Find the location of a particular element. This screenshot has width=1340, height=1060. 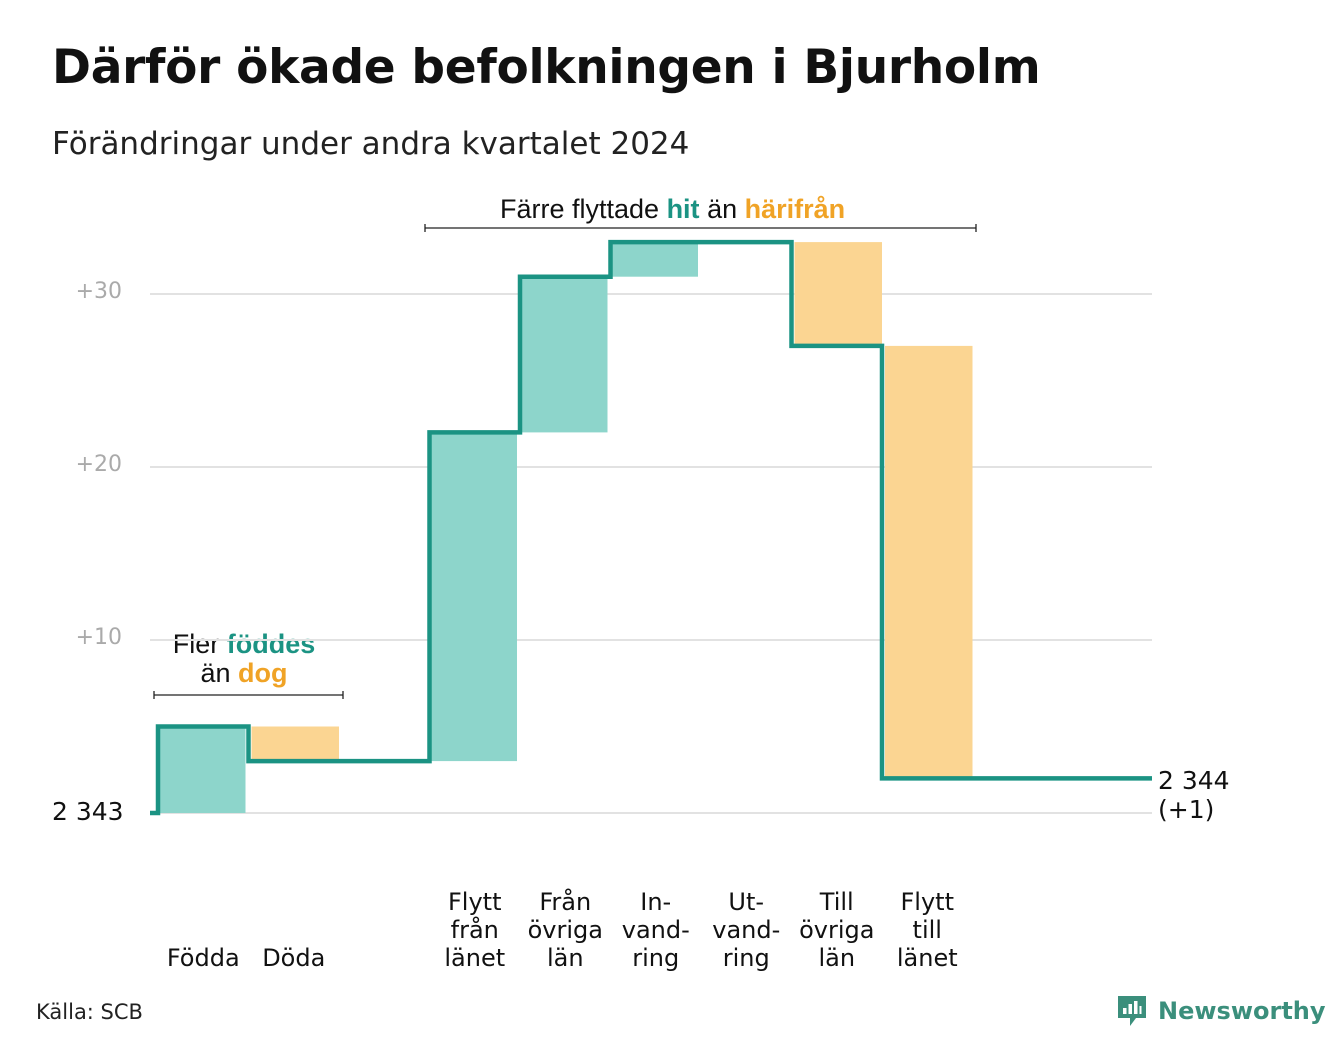

births-annotation-line2: än dog is located at coordinates (244, 673).